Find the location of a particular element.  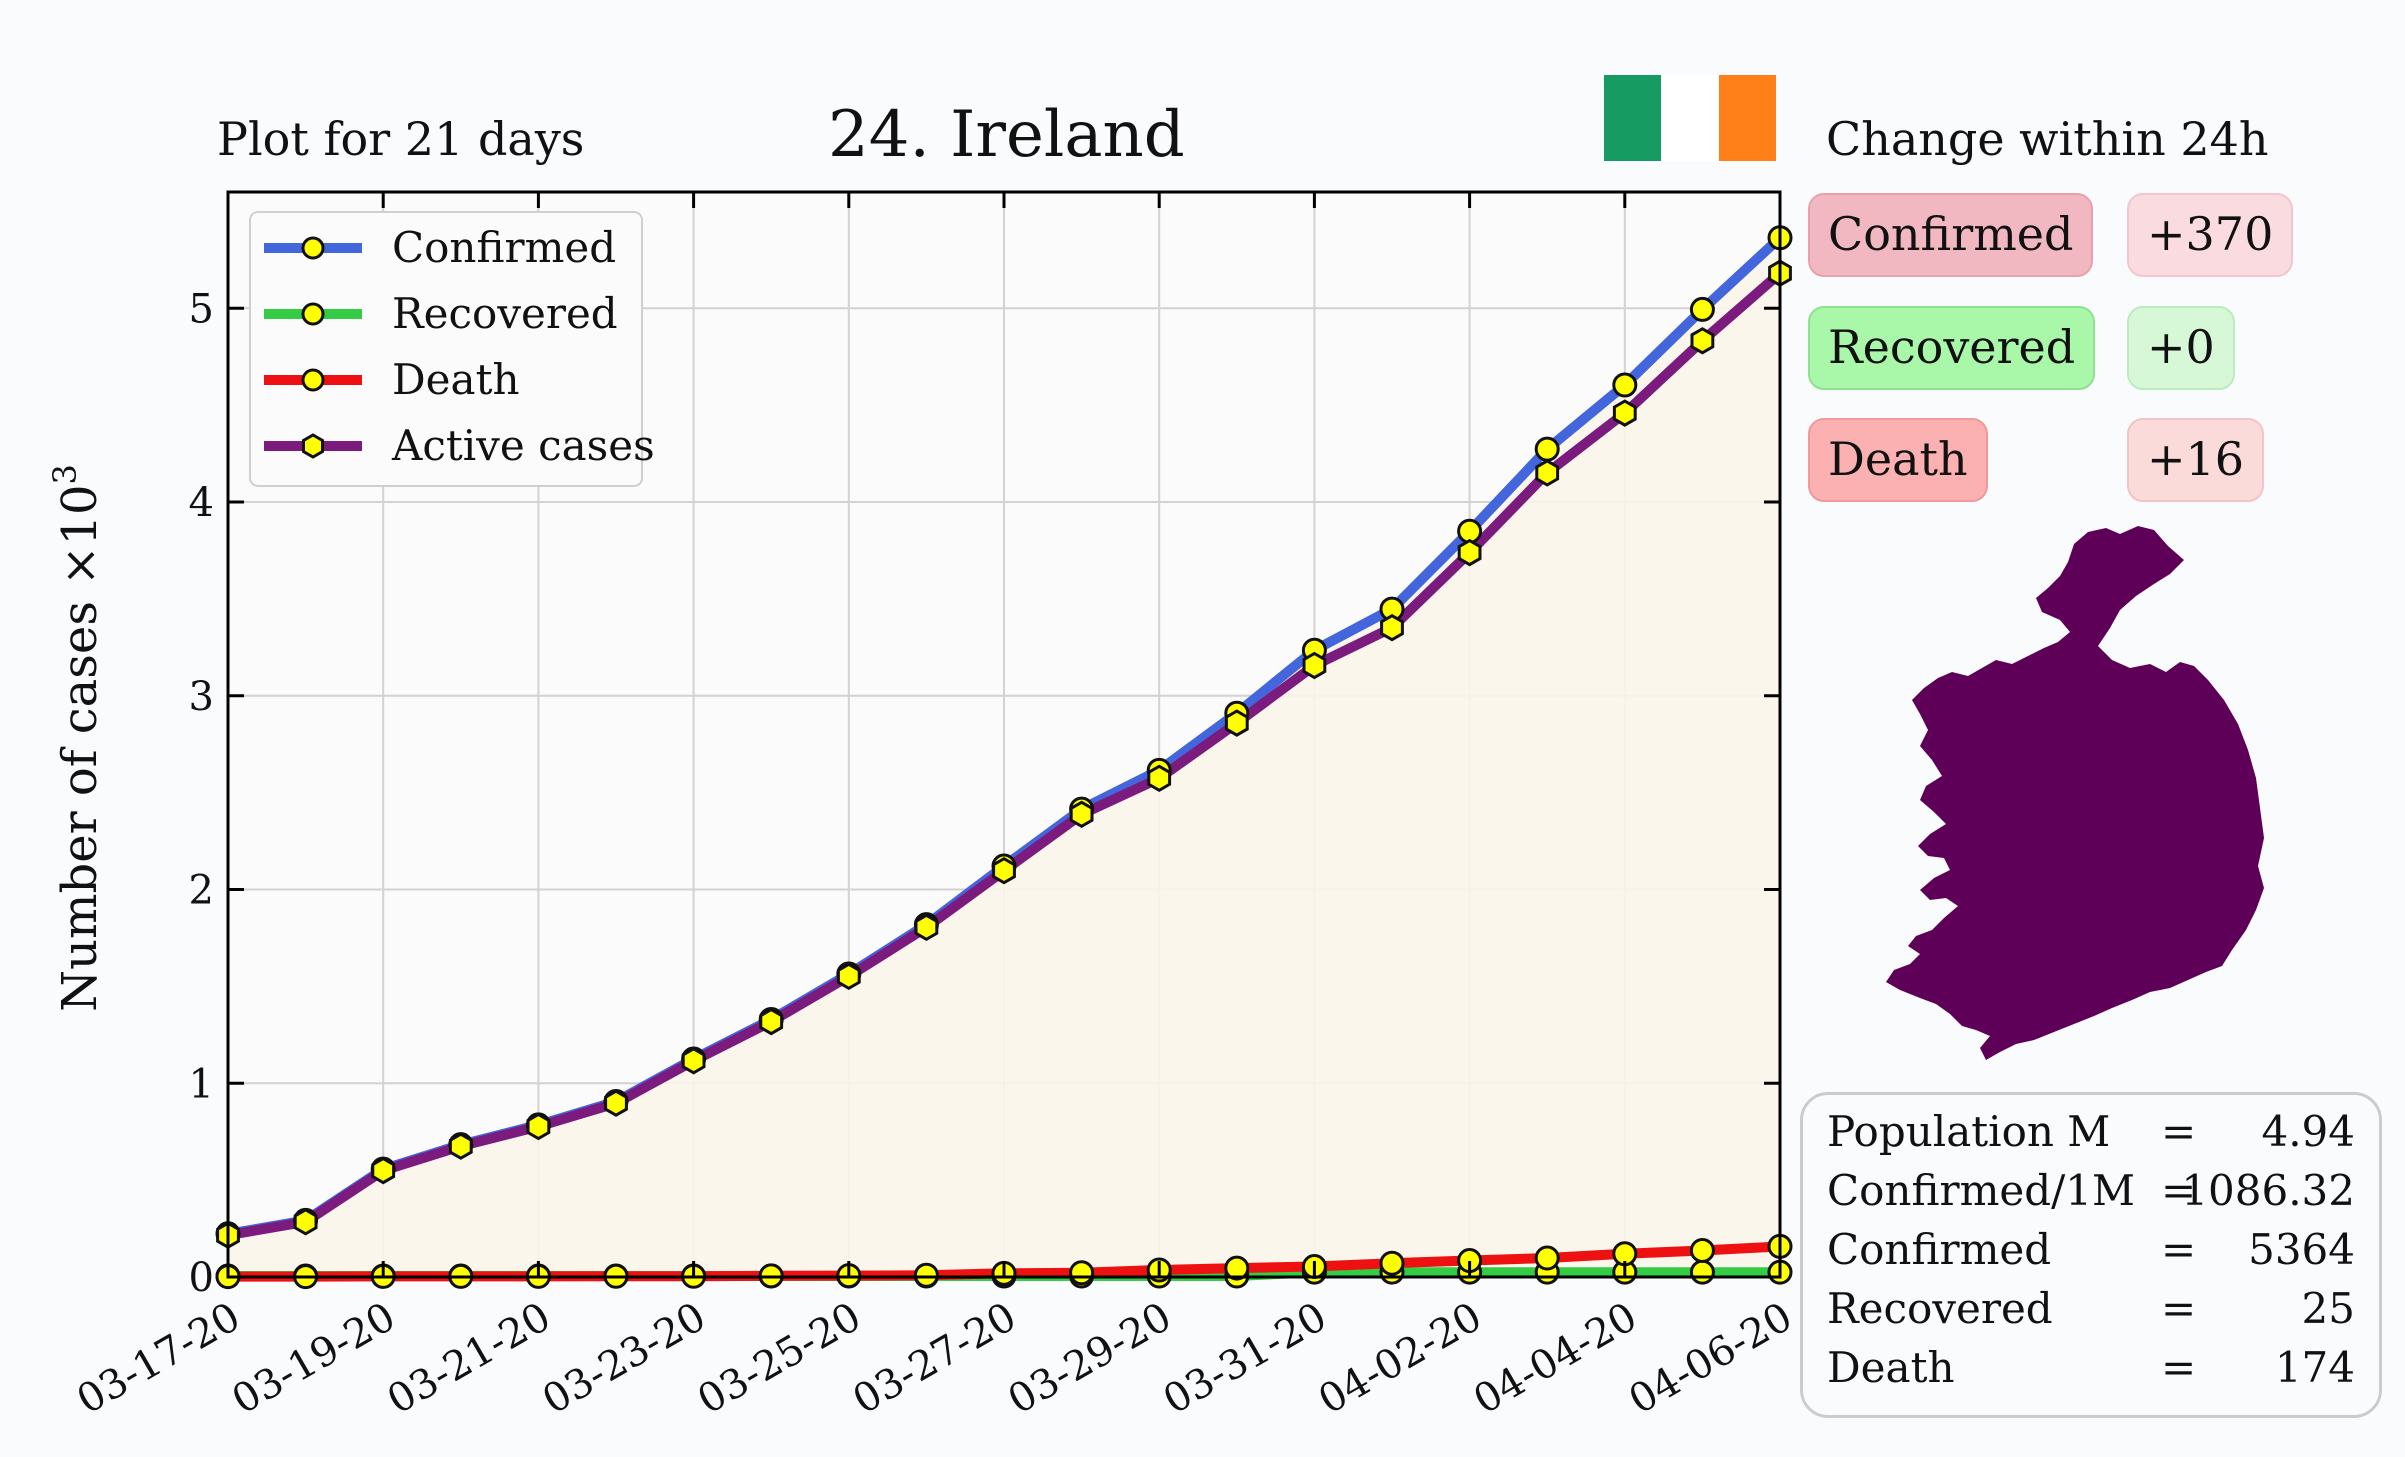

x-tick-label: 04-04-20 is located at coordinates (1555, 1359).